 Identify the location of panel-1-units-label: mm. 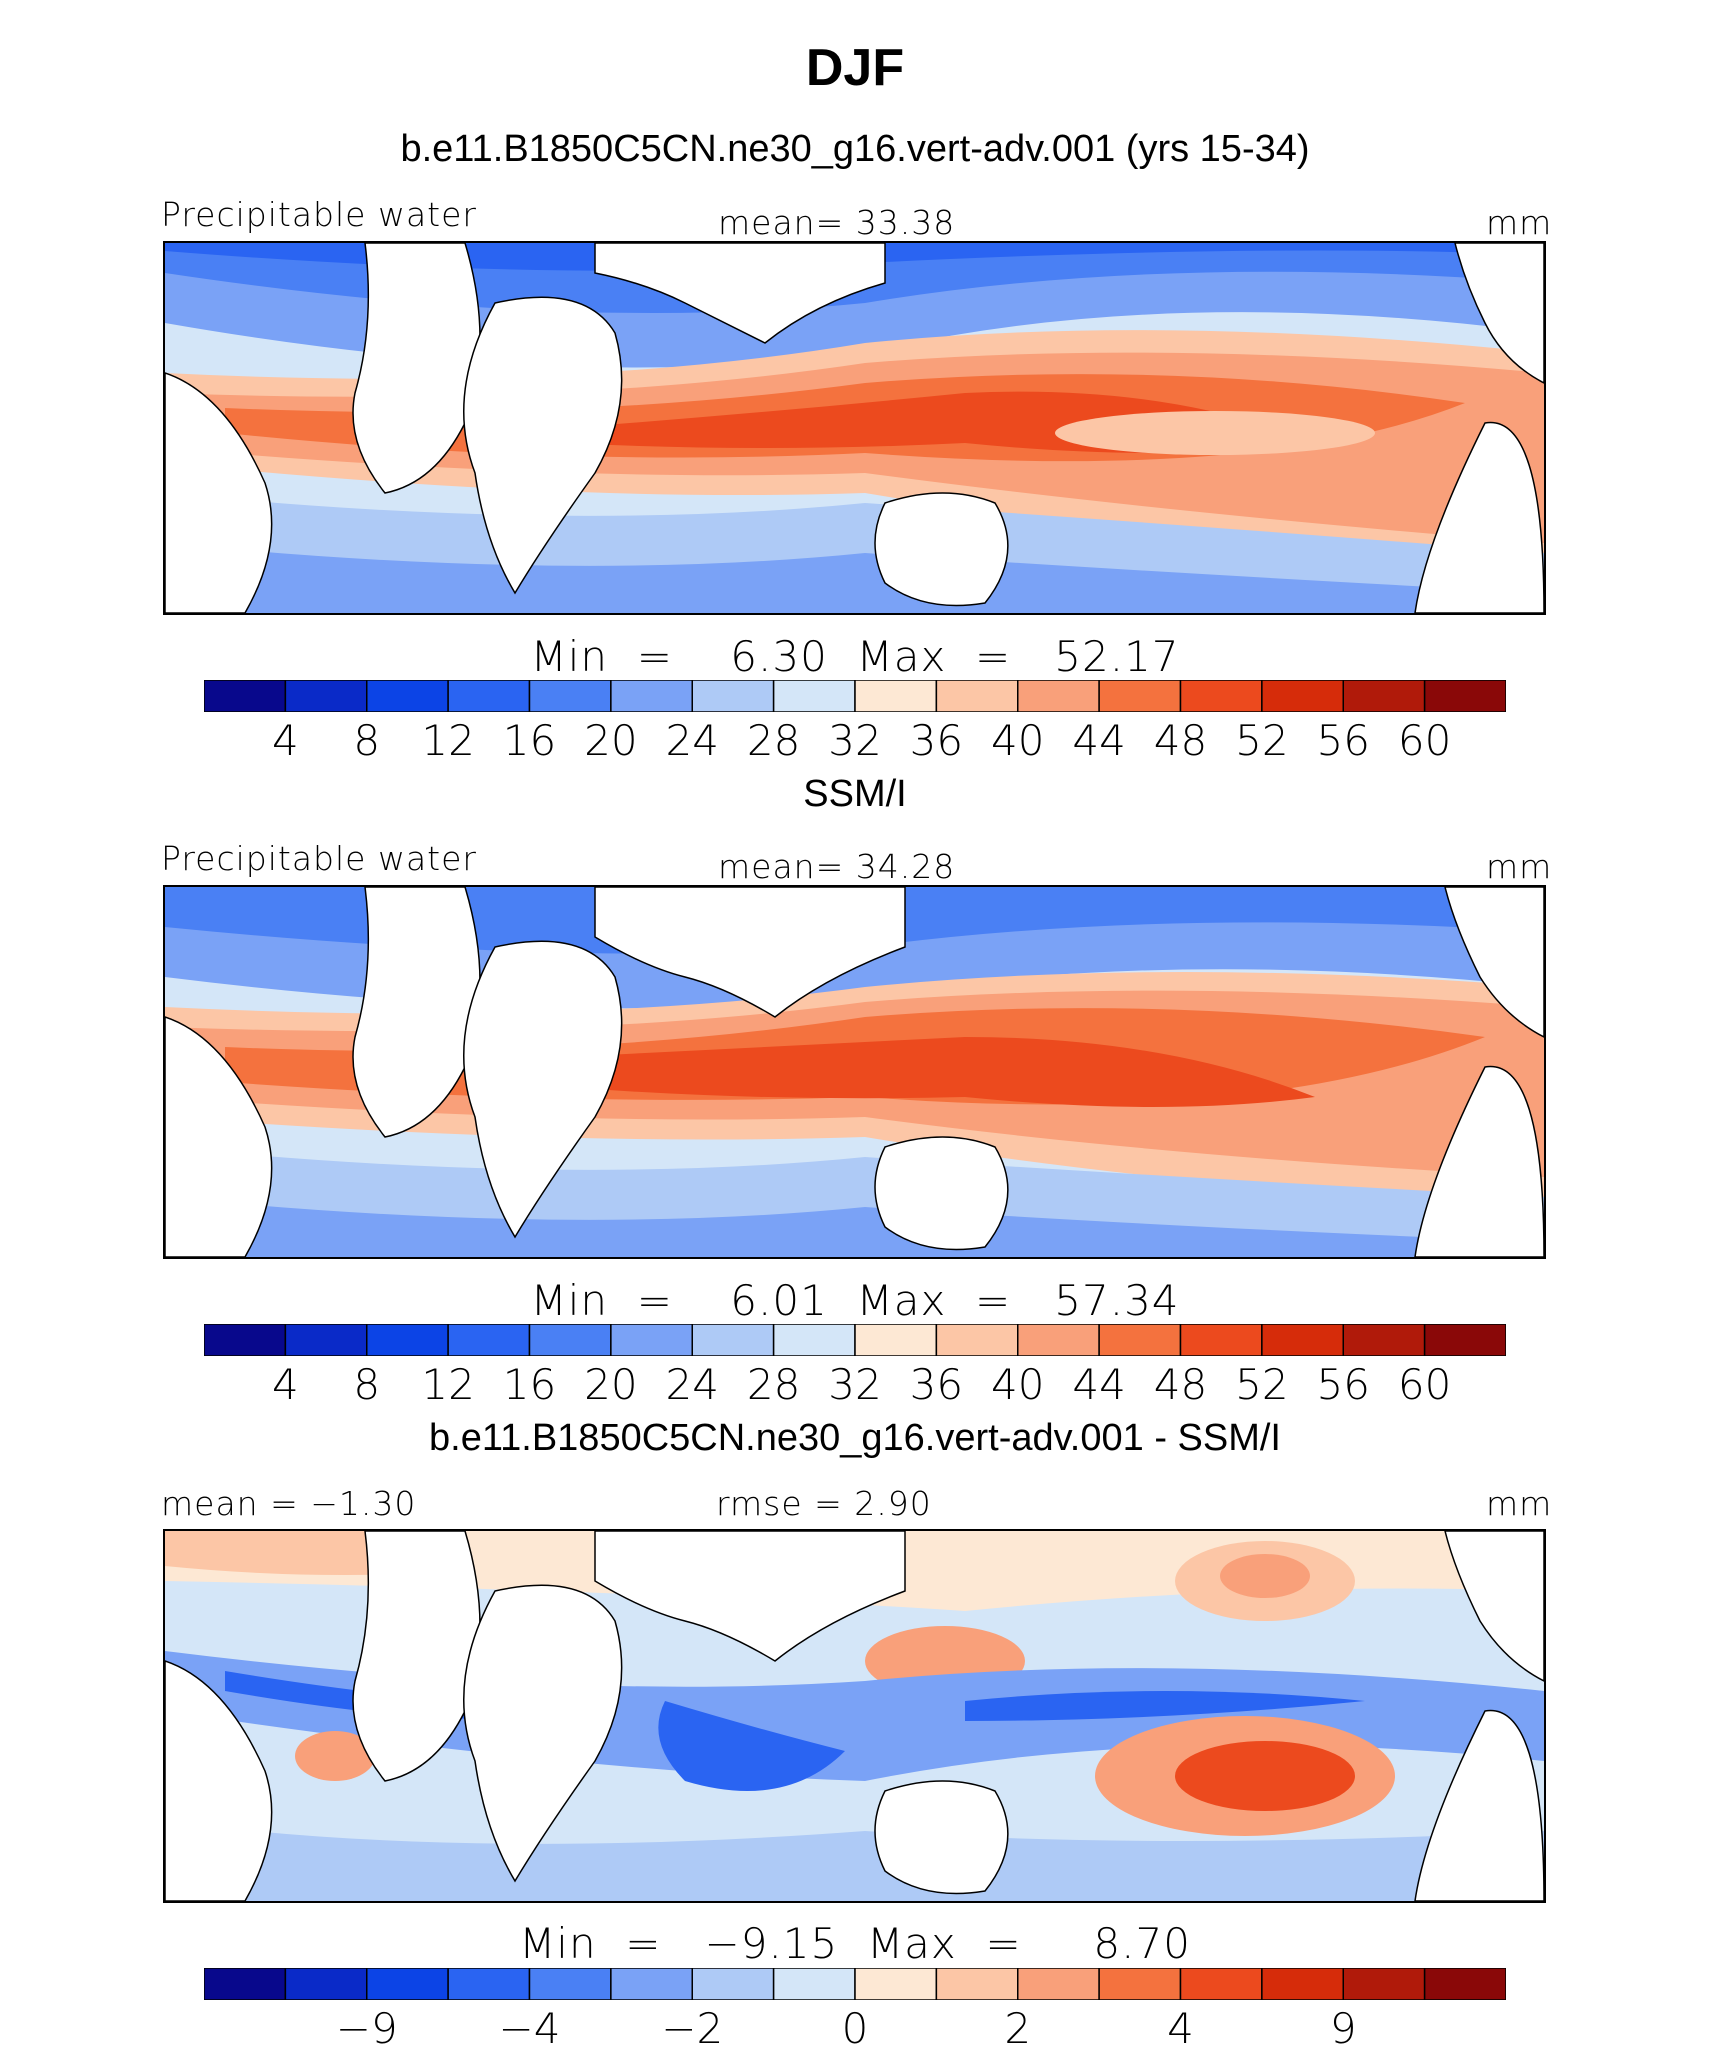
(1519, 222).